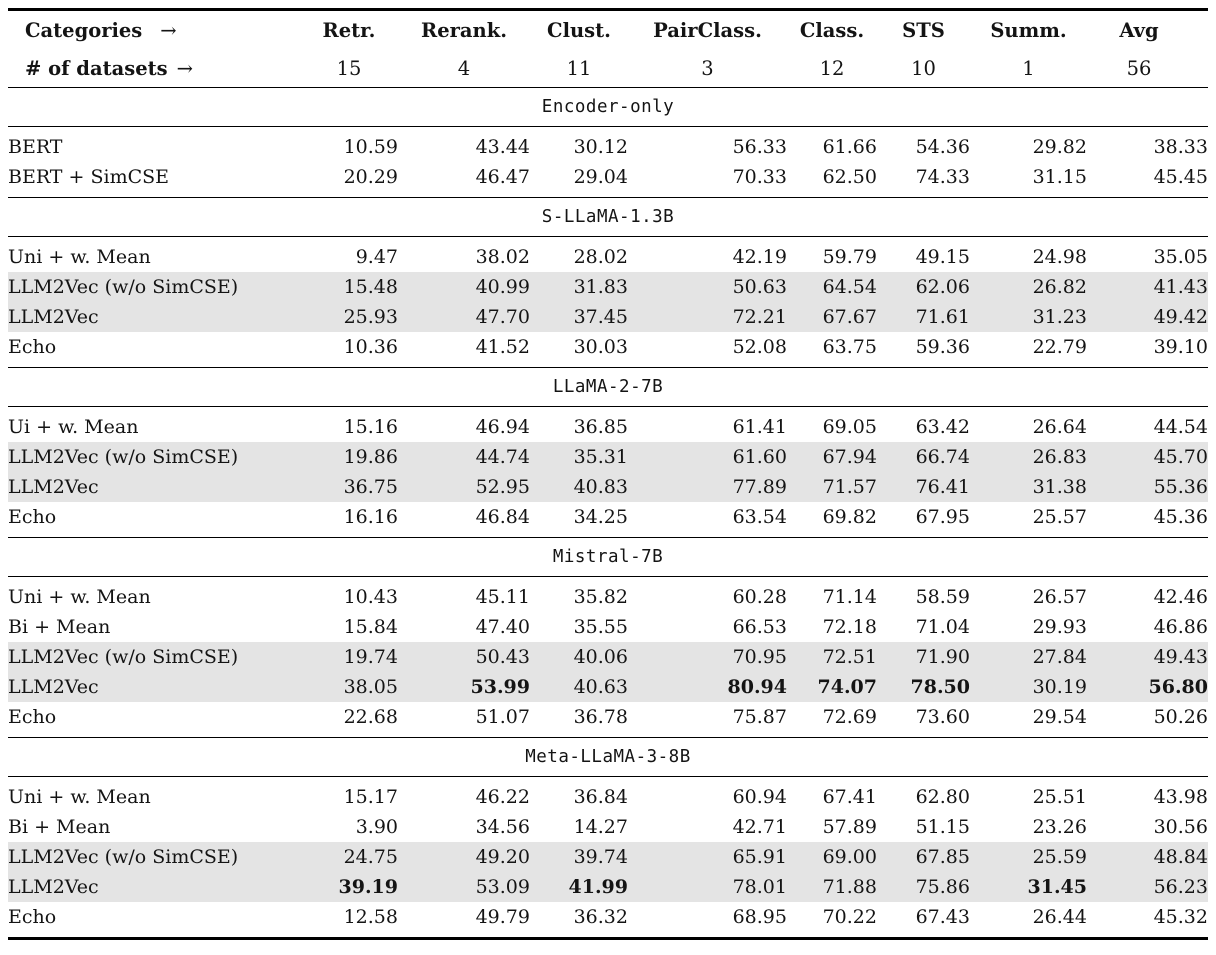 Image resolution: width=1216 pixels, height=955 pixels. Describe the element at coordinates (154, 857) in the screenshot. I see `method-name-cell: LLM2Vec (w/o SimCSE)` at that location.